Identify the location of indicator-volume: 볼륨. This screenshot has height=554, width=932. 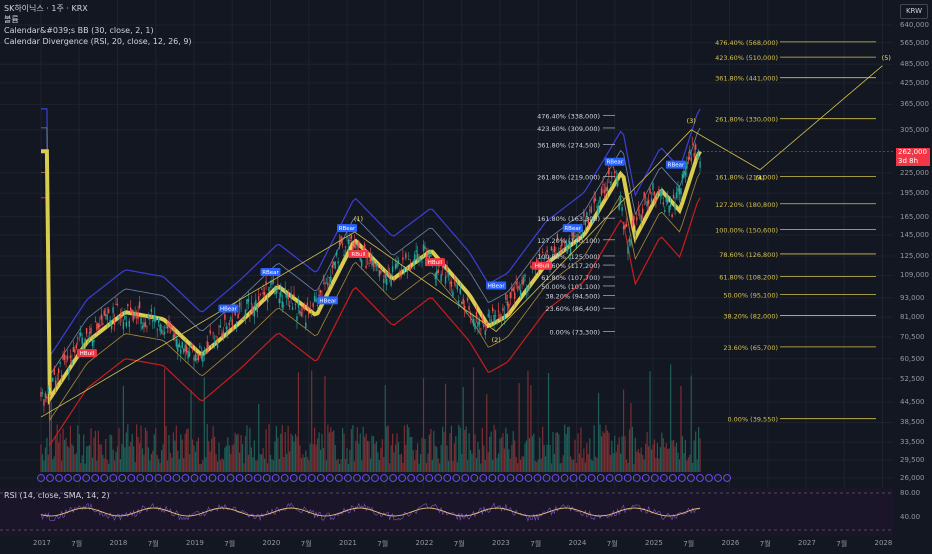
(11, 19).